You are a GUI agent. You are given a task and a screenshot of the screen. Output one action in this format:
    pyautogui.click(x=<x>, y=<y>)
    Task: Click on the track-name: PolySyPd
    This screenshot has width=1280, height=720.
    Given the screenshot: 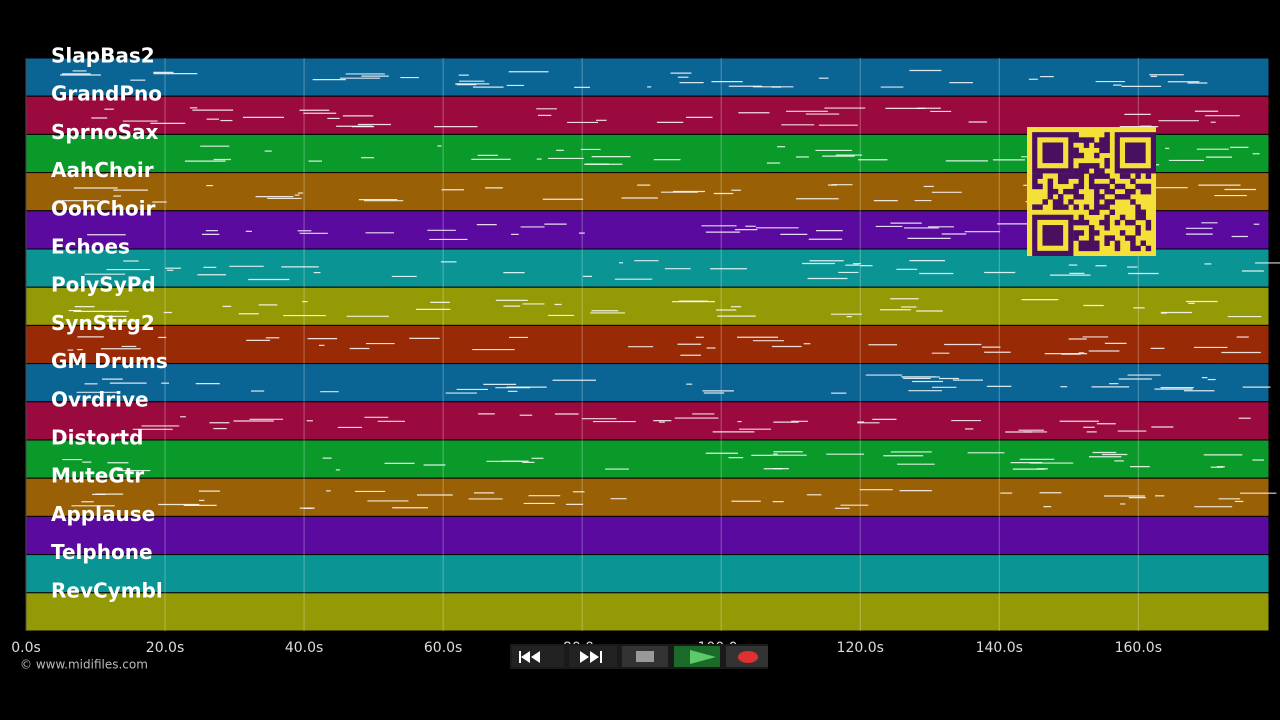 What is the action you would take?
    pyautogui.click(x=103, y=285)
    